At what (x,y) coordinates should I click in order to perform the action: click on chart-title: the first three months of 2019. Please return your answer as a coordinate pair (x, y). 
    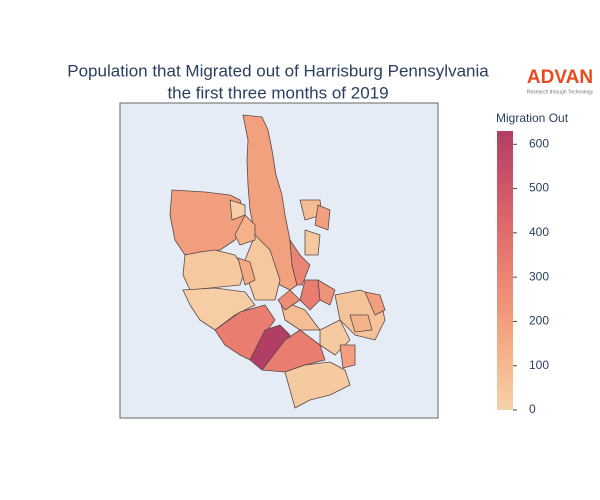
    Looking at the image, I should click on (277, 92).